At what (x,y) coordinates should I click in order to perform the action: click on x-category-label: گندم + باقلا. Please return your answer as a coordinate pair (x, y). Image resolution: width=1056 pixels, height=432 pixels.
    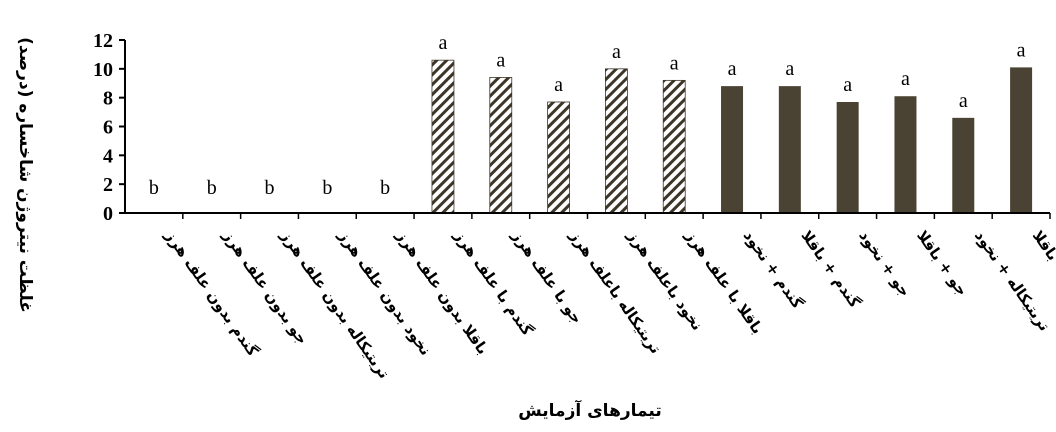
    Looking at the image, I should click on (831, 269).